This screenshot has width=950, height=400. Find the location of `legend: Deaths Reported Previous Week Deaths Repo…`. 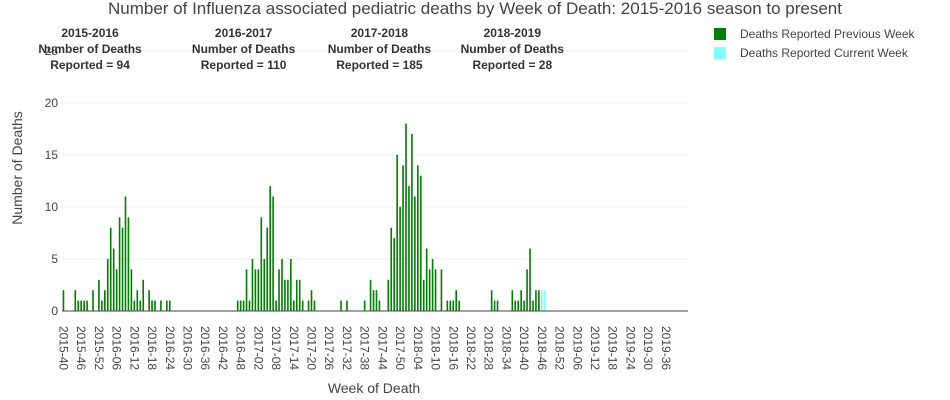

legend: Deaths Reported Previous Week Deaths Repo… is located at coordinates (815, 43).